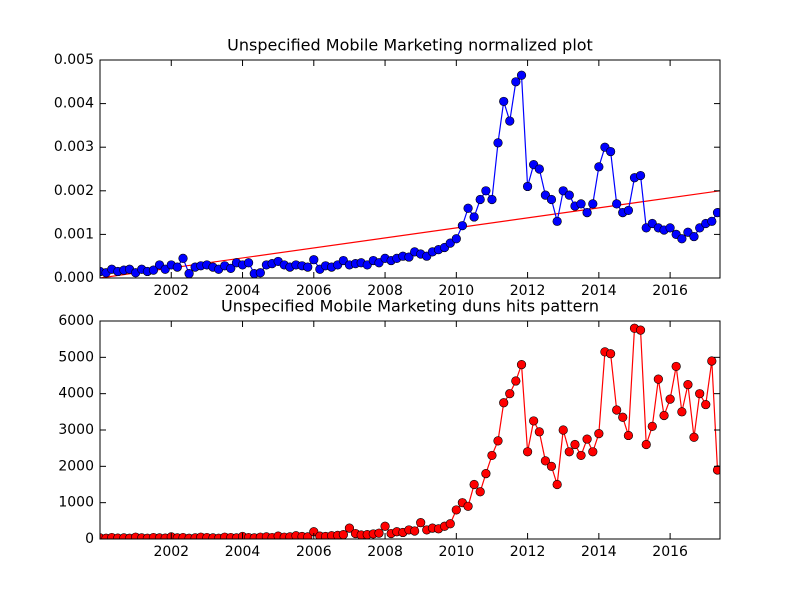  I want to click on y-tick-label: 2000, so click(76, 466).